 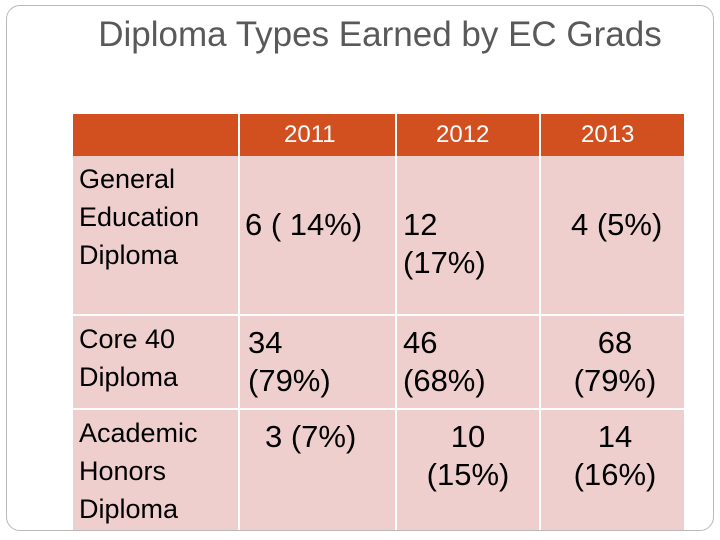 I want to click on header-2013: 2013, so click(x=608, y=134).